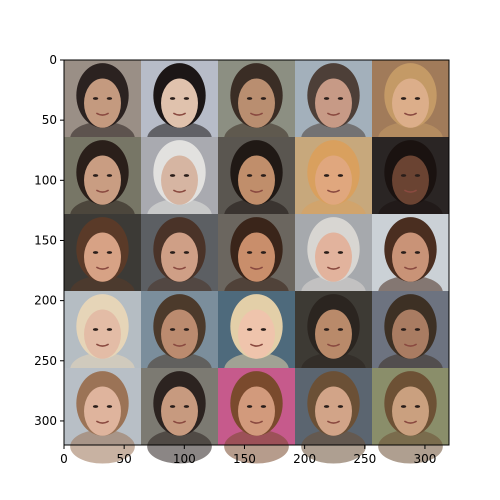  Describe the element at coordinates (64, 459) in the screenshot. I see `x-tick-label: 0` at that location.